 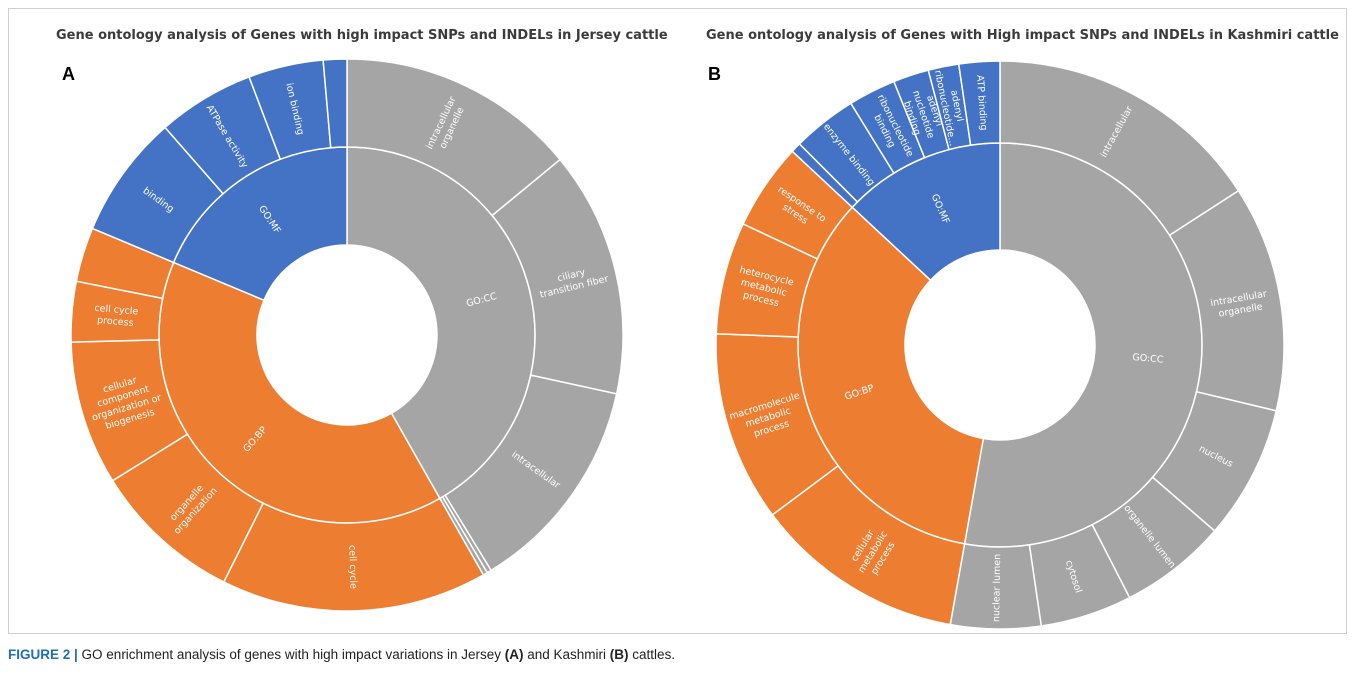 I want to click on sunburst-segment-atp-binding, so click(x=979, y=103).